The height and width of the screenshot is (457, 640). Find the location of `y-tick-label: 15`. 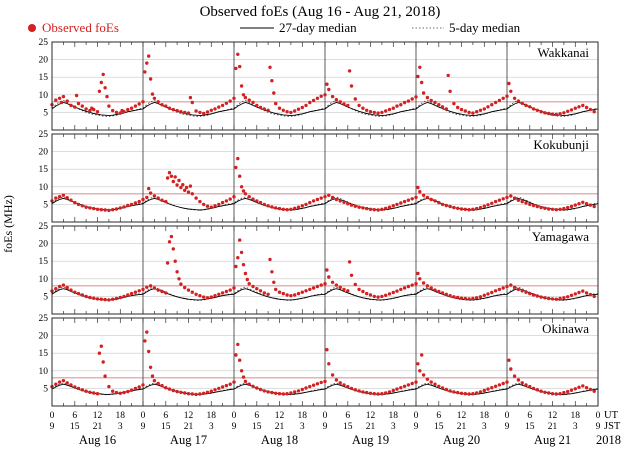

y-tick-label: 15 is located at coordinates (44, 170).